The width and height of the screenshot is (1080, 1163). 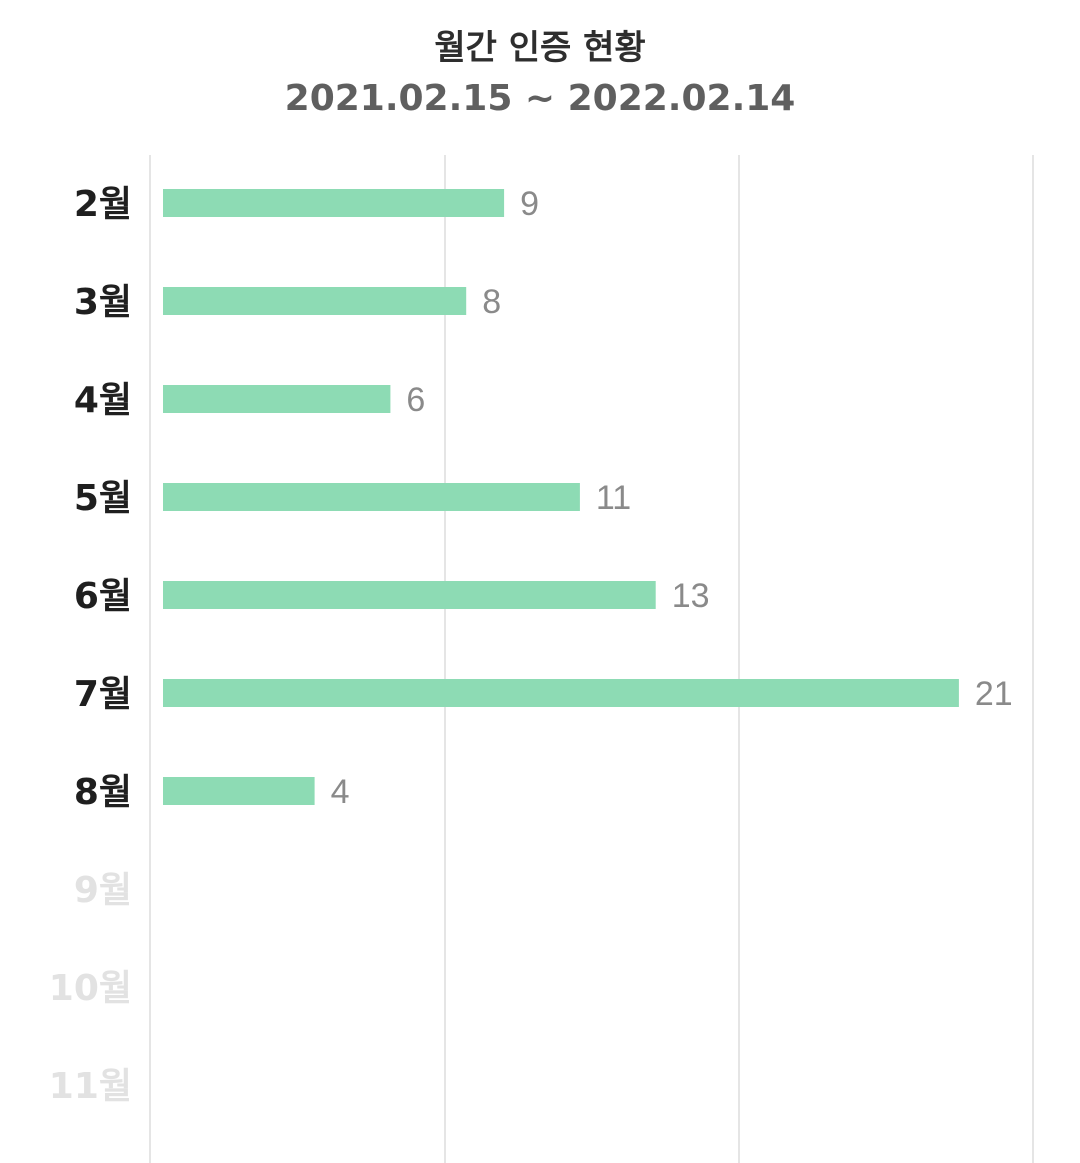 I want to click on category-label: 9월, so click(x=103, y=890).